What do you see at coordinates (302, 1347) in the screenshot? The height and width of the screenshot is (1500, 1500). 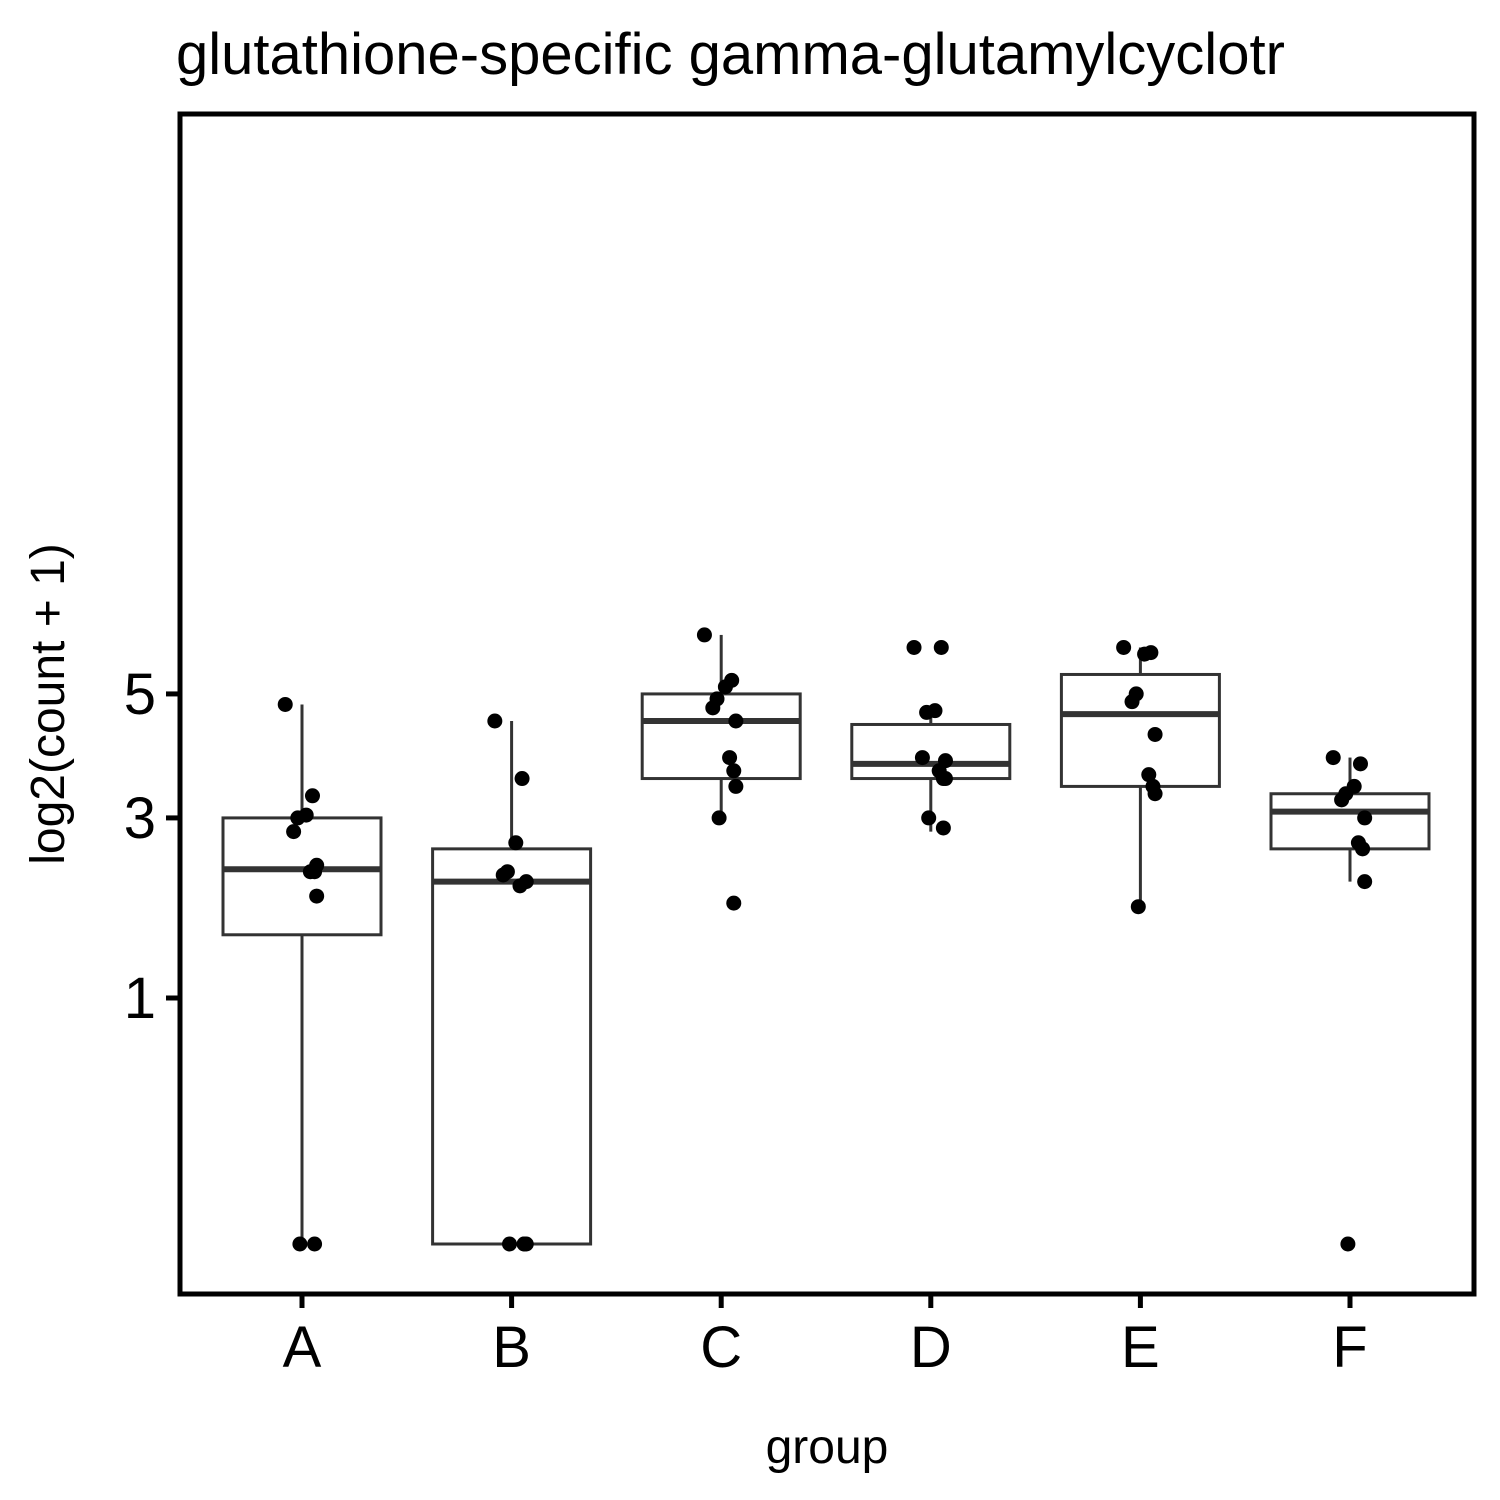 I see `x-tick-label: A` at bounding box center [302, 1347].